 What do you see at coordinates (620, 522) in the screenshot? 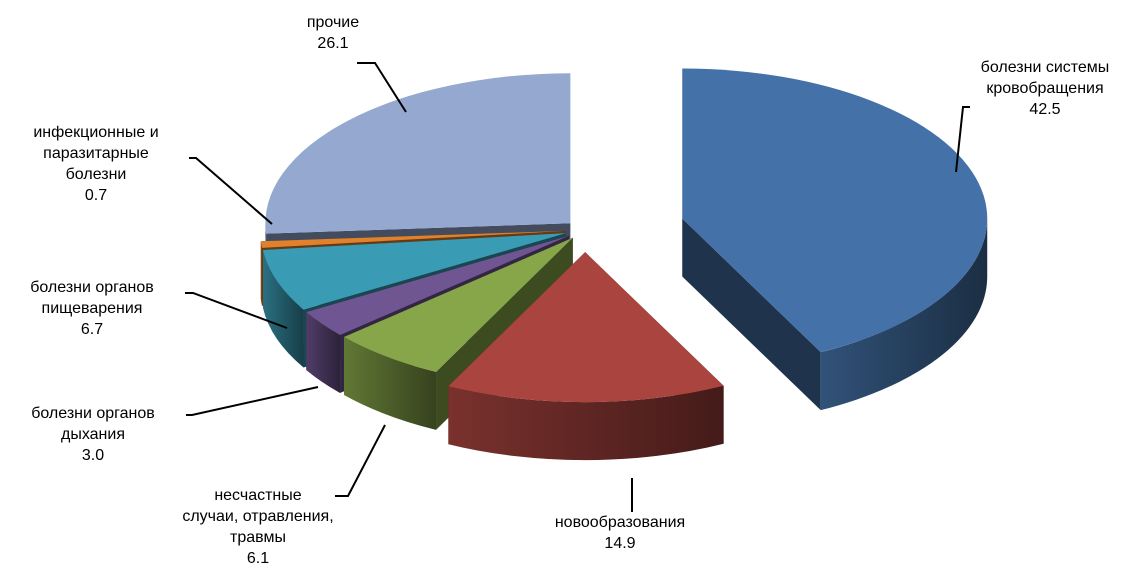
I see `slice-name-line: новообразования` at bounding box center [620, 522].